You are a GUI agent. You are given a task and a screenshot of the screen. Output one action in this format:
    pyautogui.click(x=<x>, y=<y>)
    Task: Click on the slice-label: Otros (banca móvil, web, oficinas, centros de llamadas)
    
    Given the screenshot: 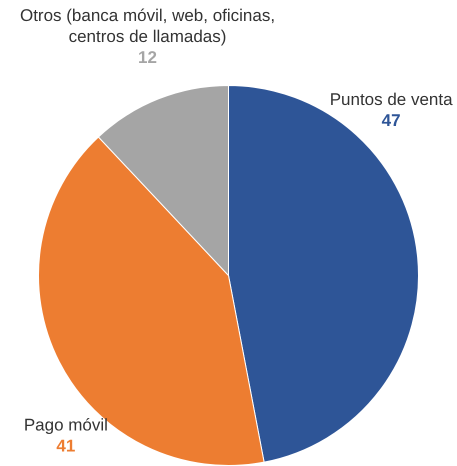 What is the action you would take?
    pyautogui.click(x=148, y=26)
    